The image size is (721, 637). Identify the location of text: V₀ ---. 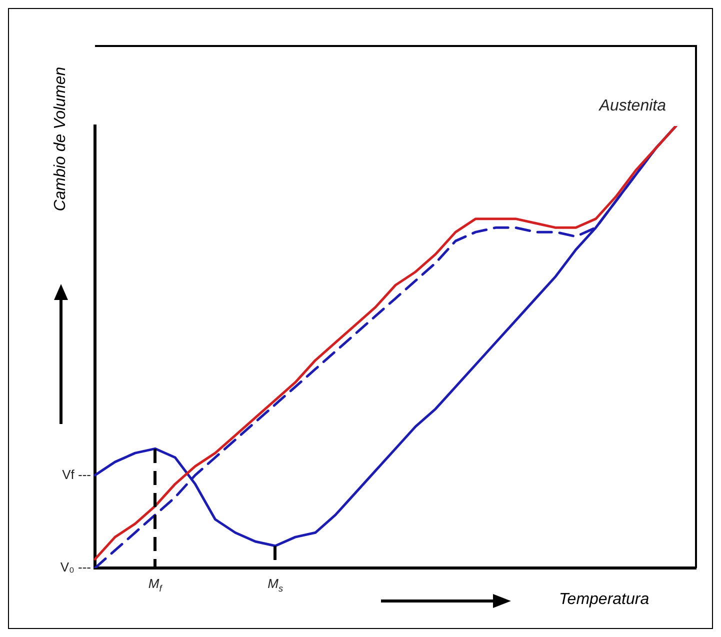
(75, 567).